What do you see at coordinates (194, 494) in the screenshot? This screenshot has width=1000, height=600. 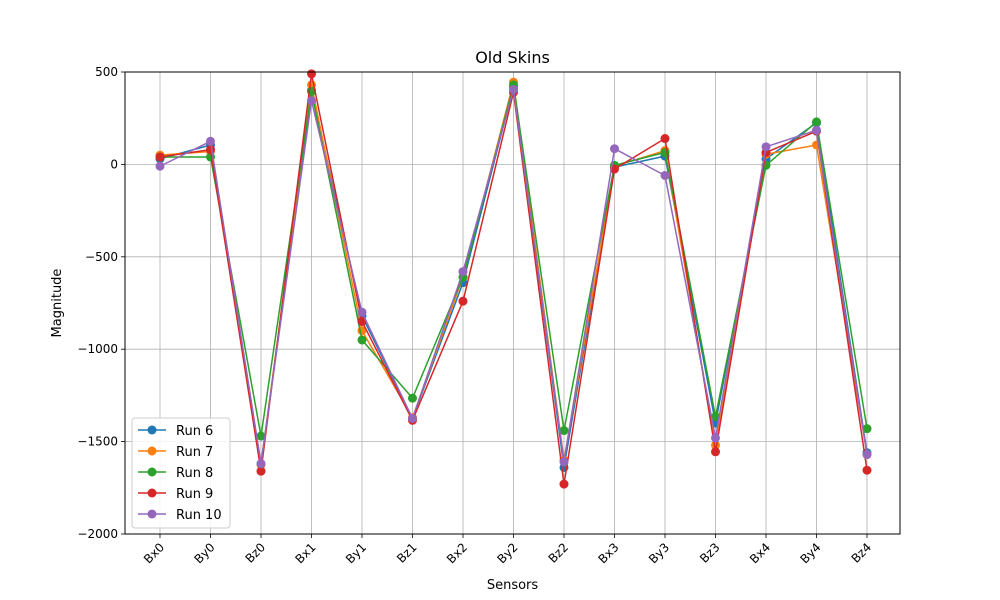 I see `legend-label: Run 9` at bounding box center [194, 494].